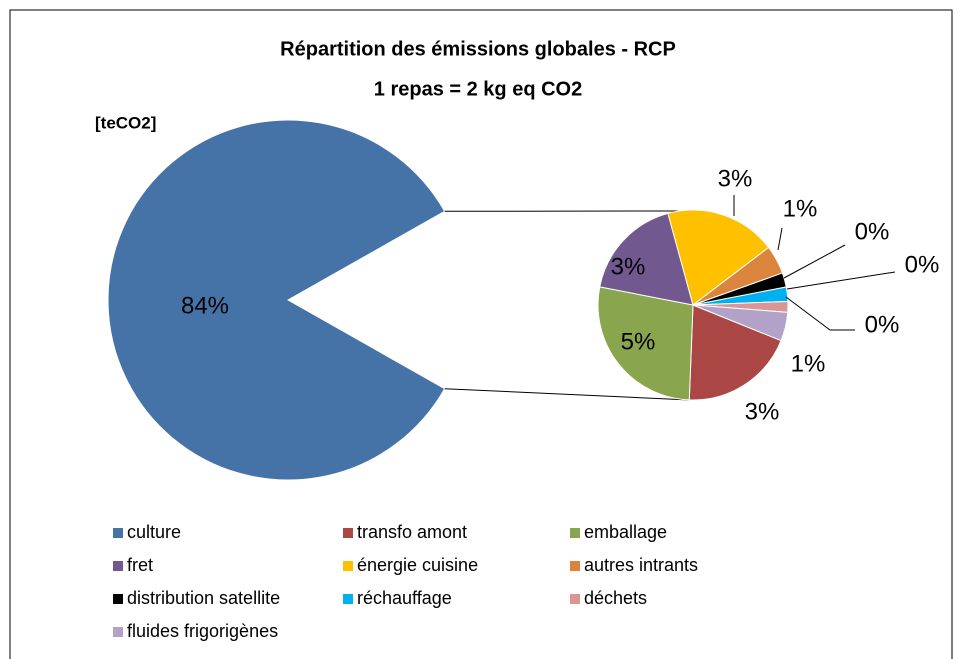 The height and width of the screenshot is (659, 962). What do you see at coordinates (478, 89) in the screenshot?
I see `chart-subtitle: 1 repas = 2 kg eq CO2` at bounding box center [478, 89].